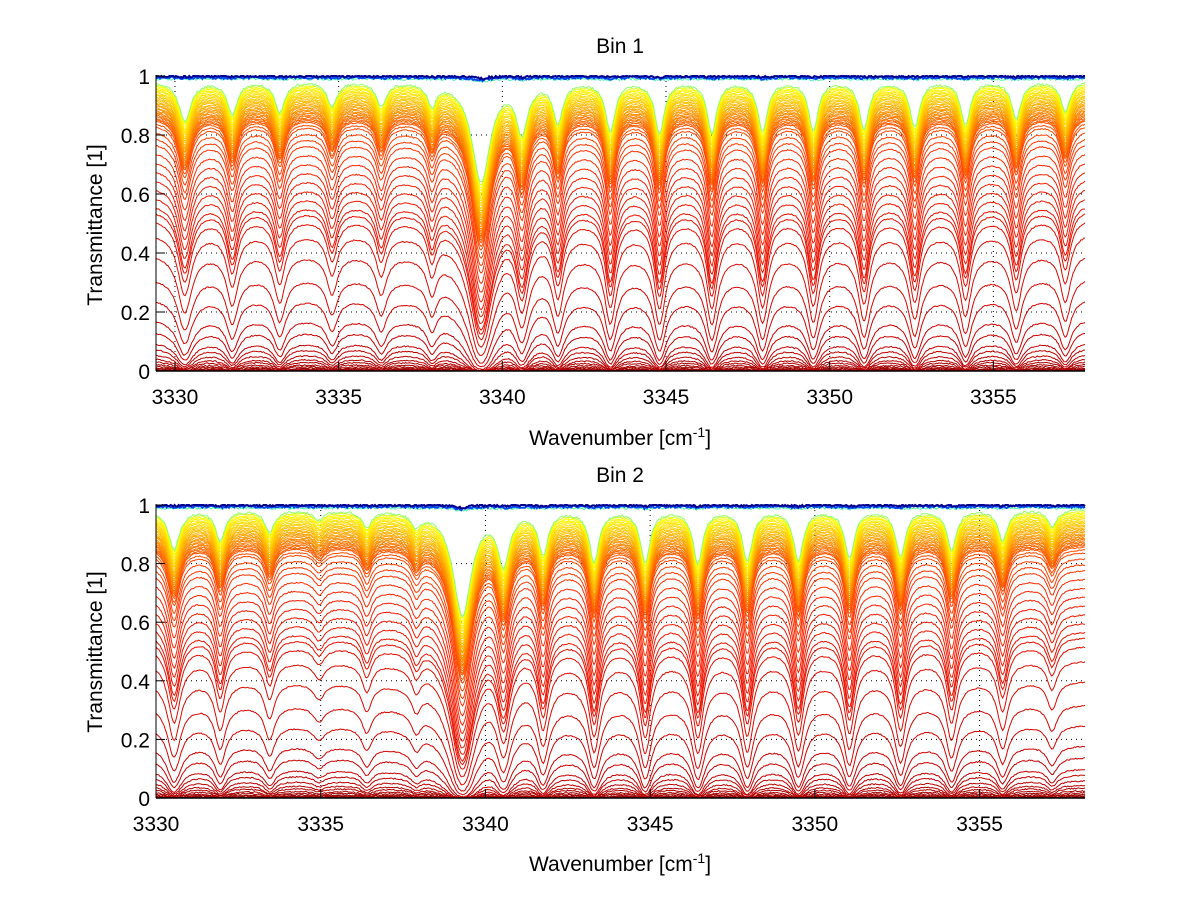 The height and width of the screenshot is (901, 1200). Describe the element at coordinates (95, 651) in the screenshot. I see `y-axis-label: Transmittance [1]` at that location.